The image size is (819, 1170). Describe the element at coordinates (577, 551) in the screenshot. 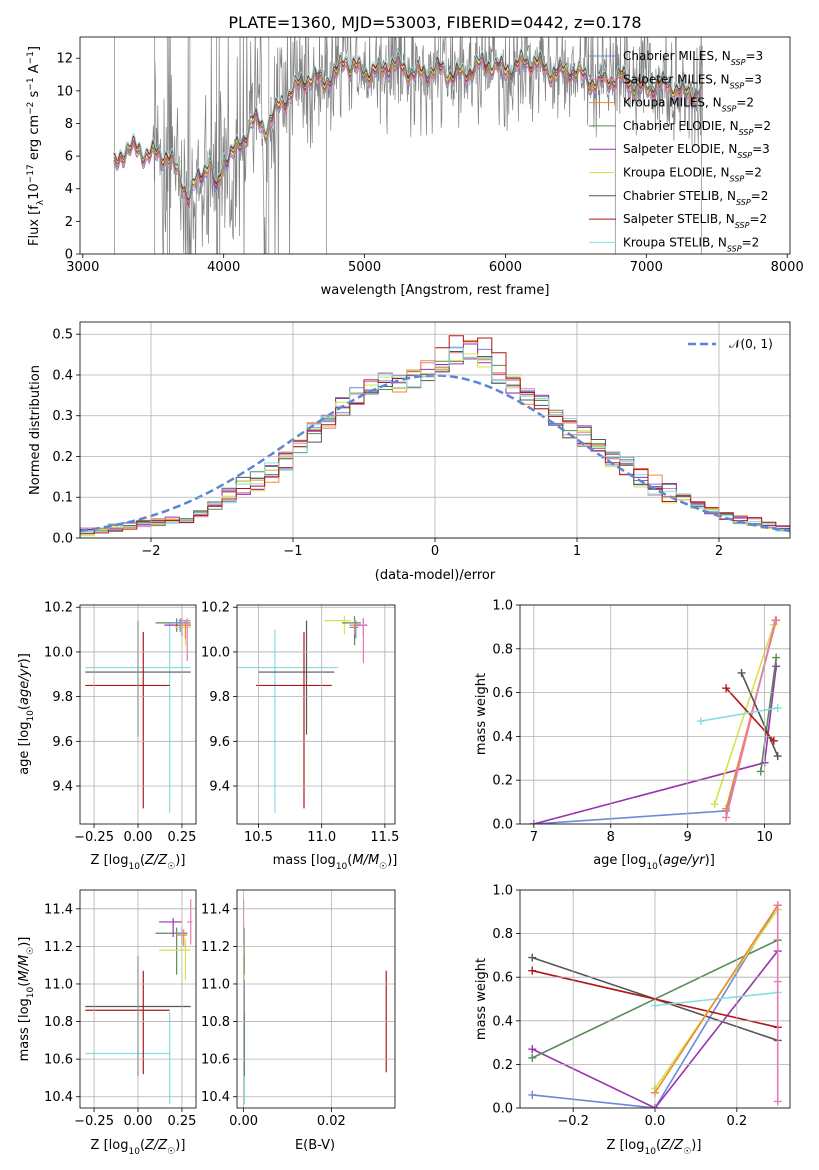

I see `x-tick-label: 1` at that location.